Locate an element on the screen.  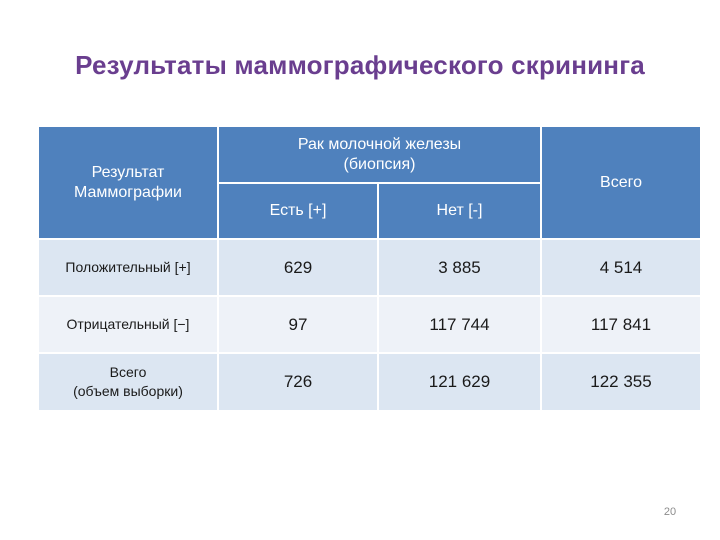
row-label-total: Всего (объем выборки) is located at coordinates (128, 382).